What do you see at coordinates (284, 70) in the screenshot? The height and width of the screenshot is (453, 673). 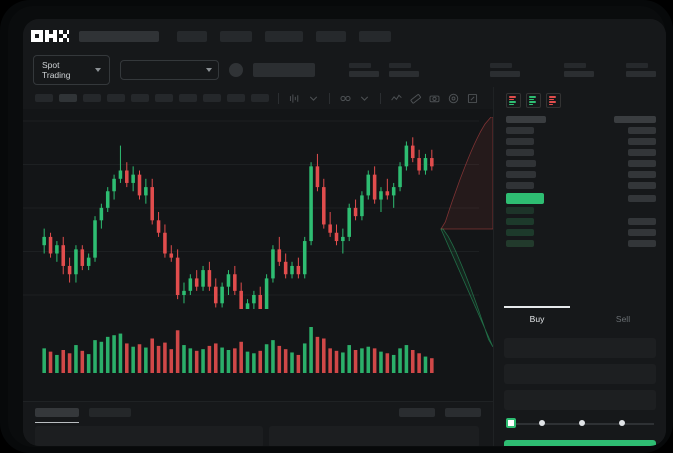 I see `last-price-value` at bounding box center [284, 70].